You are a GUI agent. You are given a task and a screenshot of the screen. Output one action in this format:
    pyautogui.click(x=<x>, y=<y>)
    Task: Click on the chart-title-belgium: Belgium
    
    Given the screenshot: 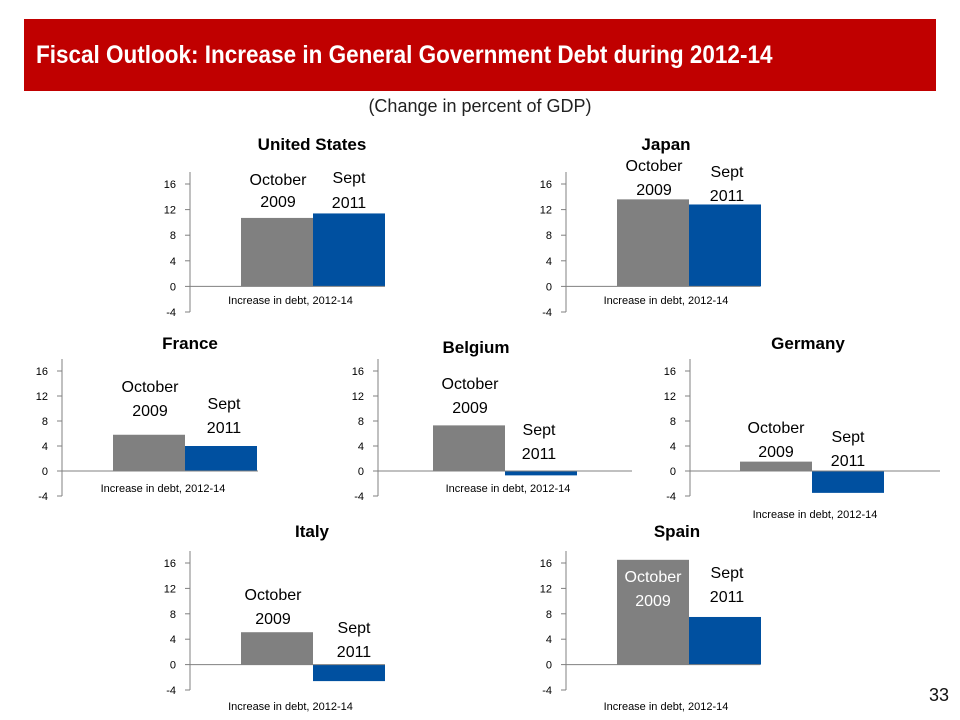 What is the action you would take?
    pyautogui.click(x=475, y=347)
    